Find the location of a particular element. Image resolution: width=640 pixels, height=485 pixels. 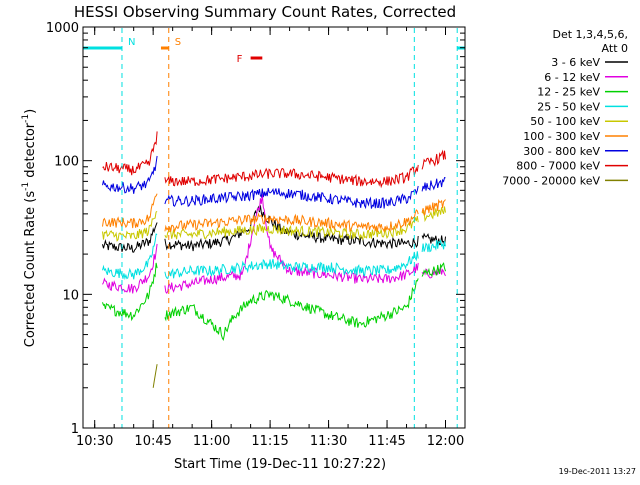

y-label-part: ) is located at coordinates (30, 111).